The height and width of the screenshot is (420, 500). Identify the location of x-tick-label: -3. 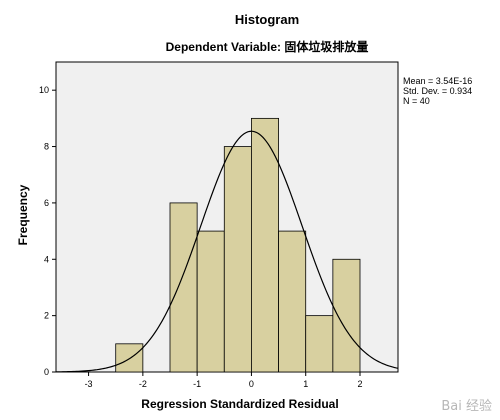
(89, 384).